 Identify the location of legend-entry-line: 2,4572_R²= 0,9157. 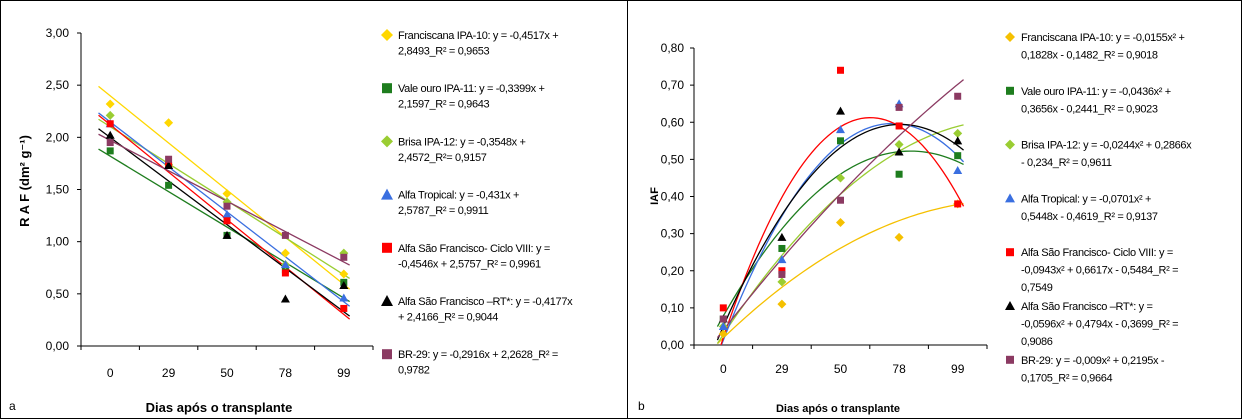
(442, 158).